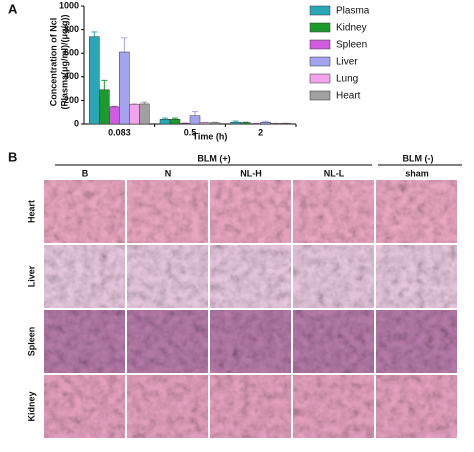  What do you see at coordinates (210, 136) in the screenshot?
I see `x-axis-label: Time (h)` at bounding box center [210, 136].